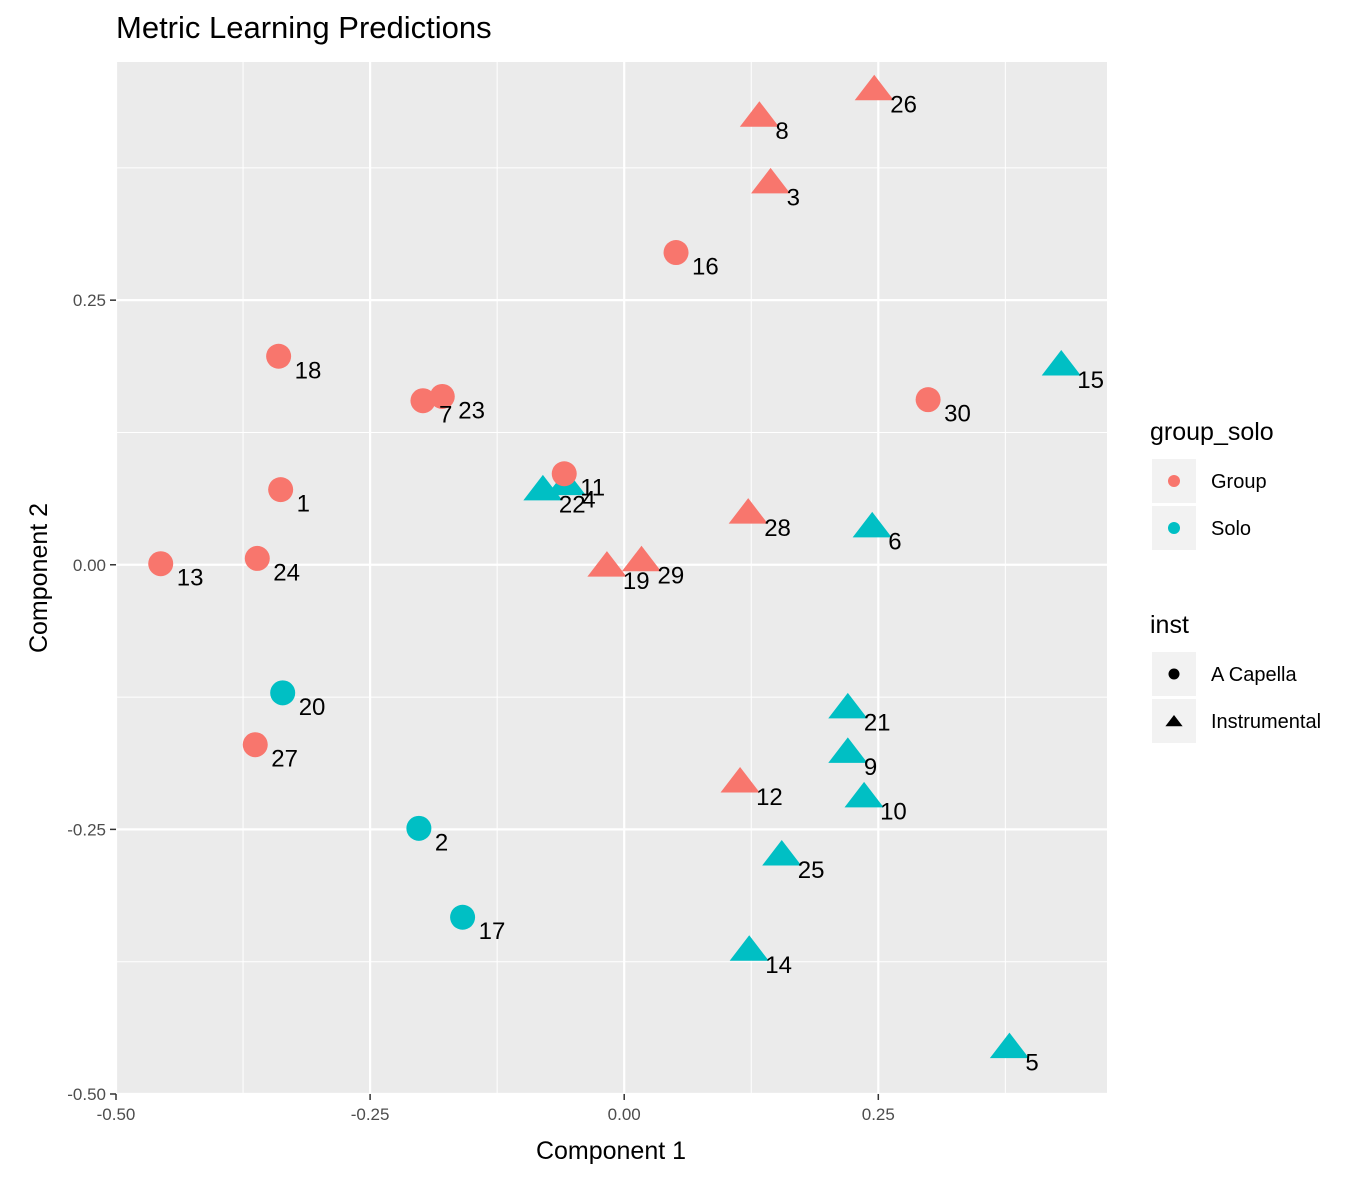  I want to click on legend-key-triangle, so click(1174, 721).